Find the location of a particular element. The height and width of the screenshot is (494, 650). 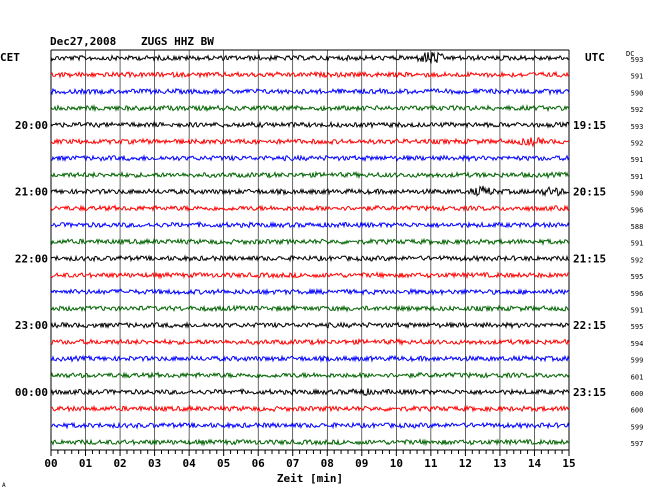

header-station: ZUGS HHZ BW is located at coordinates (177, 41).